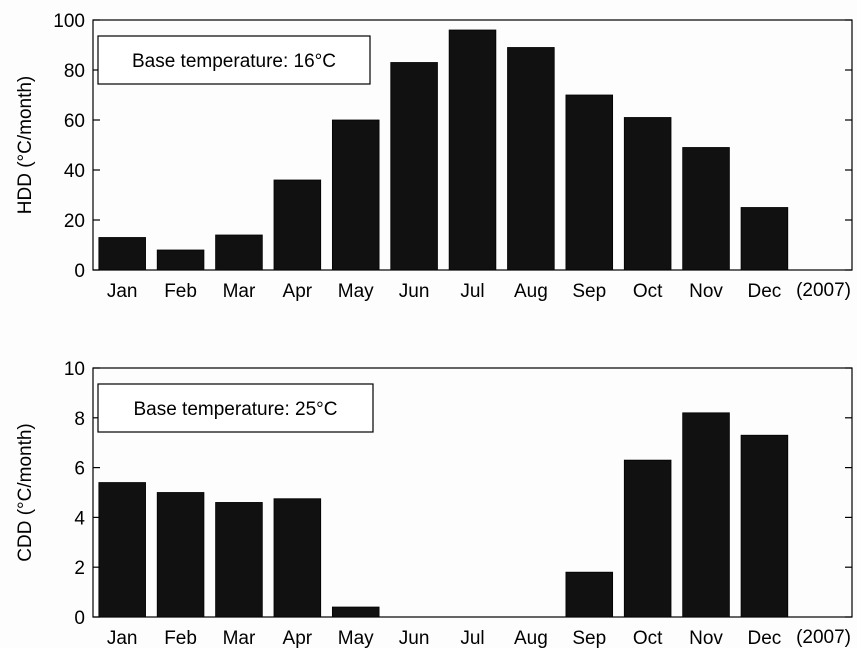  I want to click on annotation-text: Base temperature: 25°C, so click(235, 409).